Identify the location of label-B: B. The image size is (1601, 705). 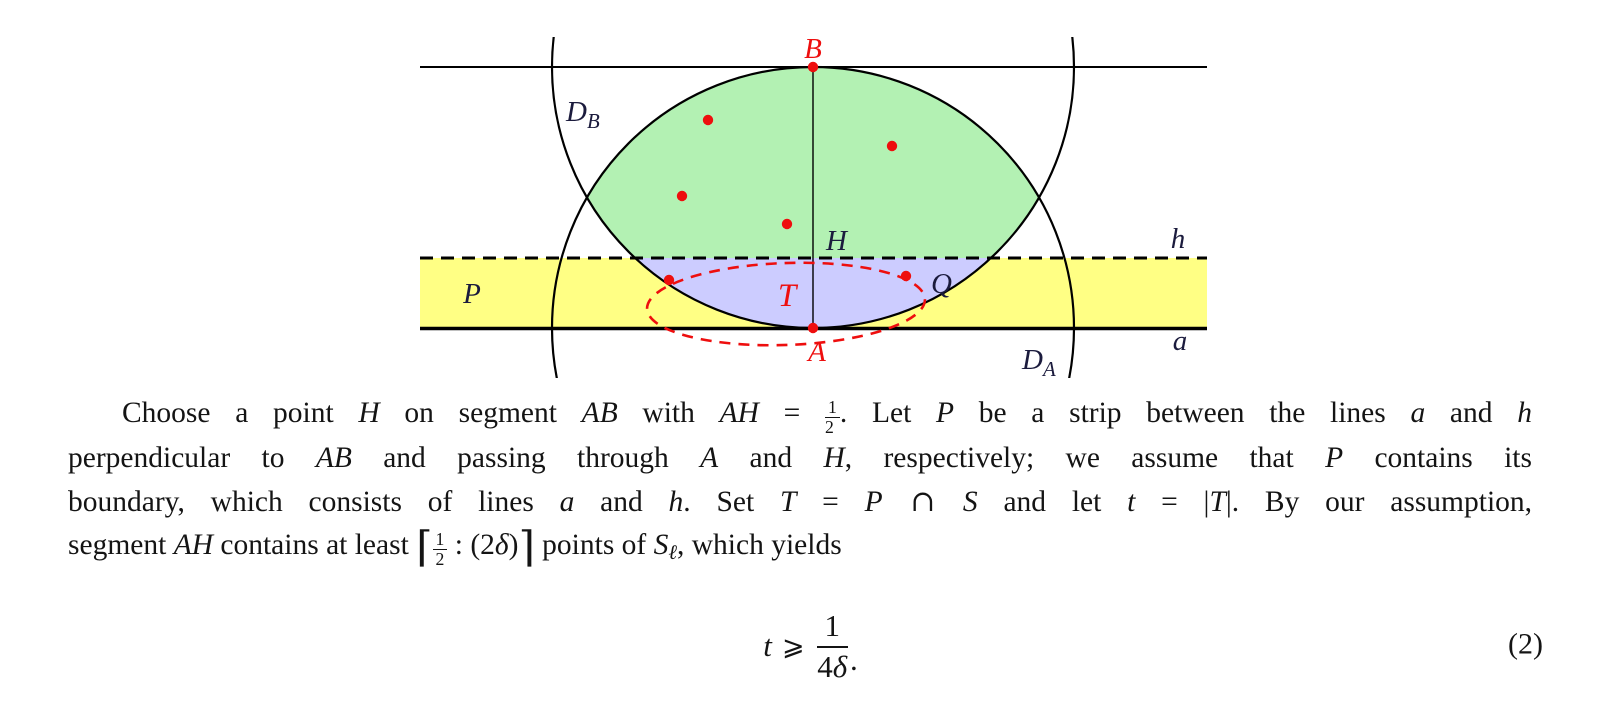
(813, 49).